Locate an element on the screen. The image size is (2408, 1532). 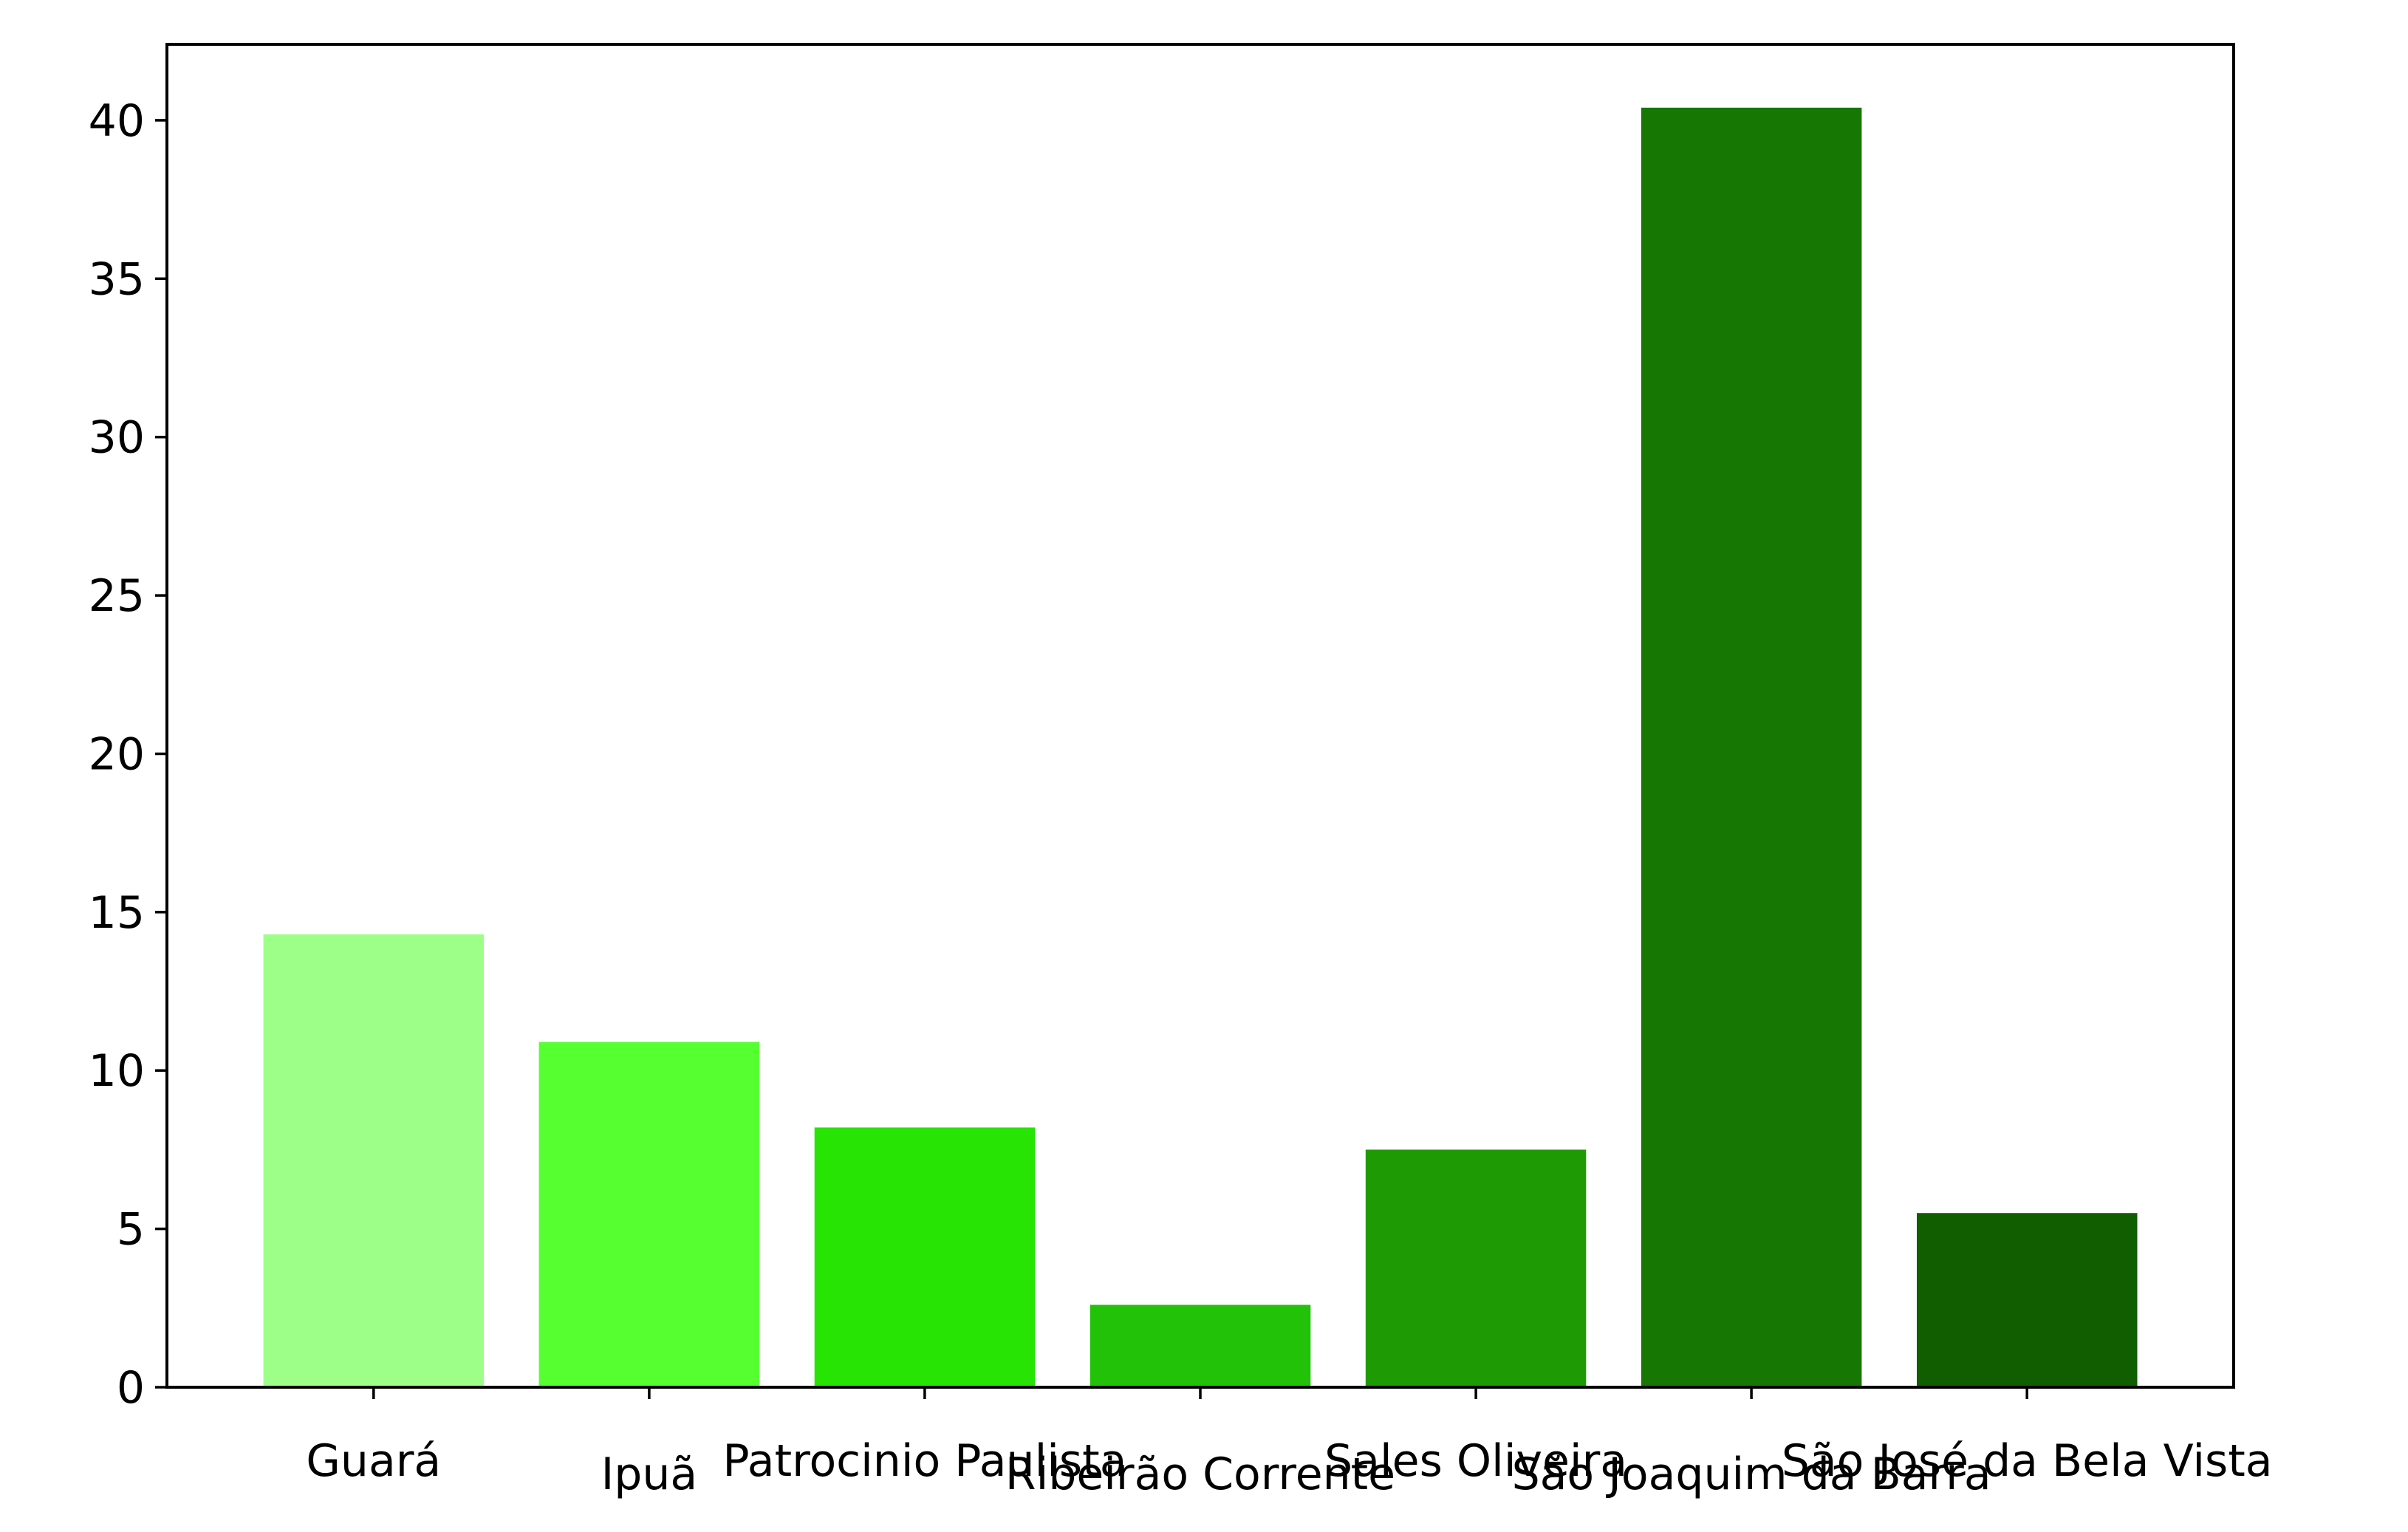
y-tick-label: 20 is located at coordinates (117, 755).